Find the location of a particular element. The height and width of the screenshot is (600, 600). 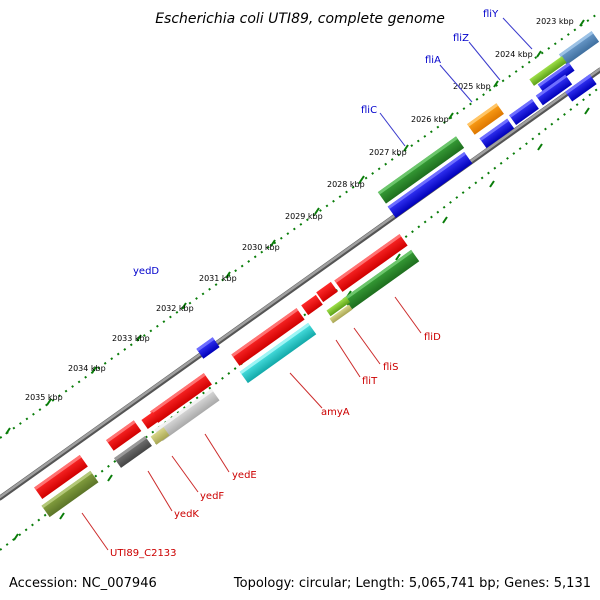

gene-bar-fliS is located at coordinates (338, 306).